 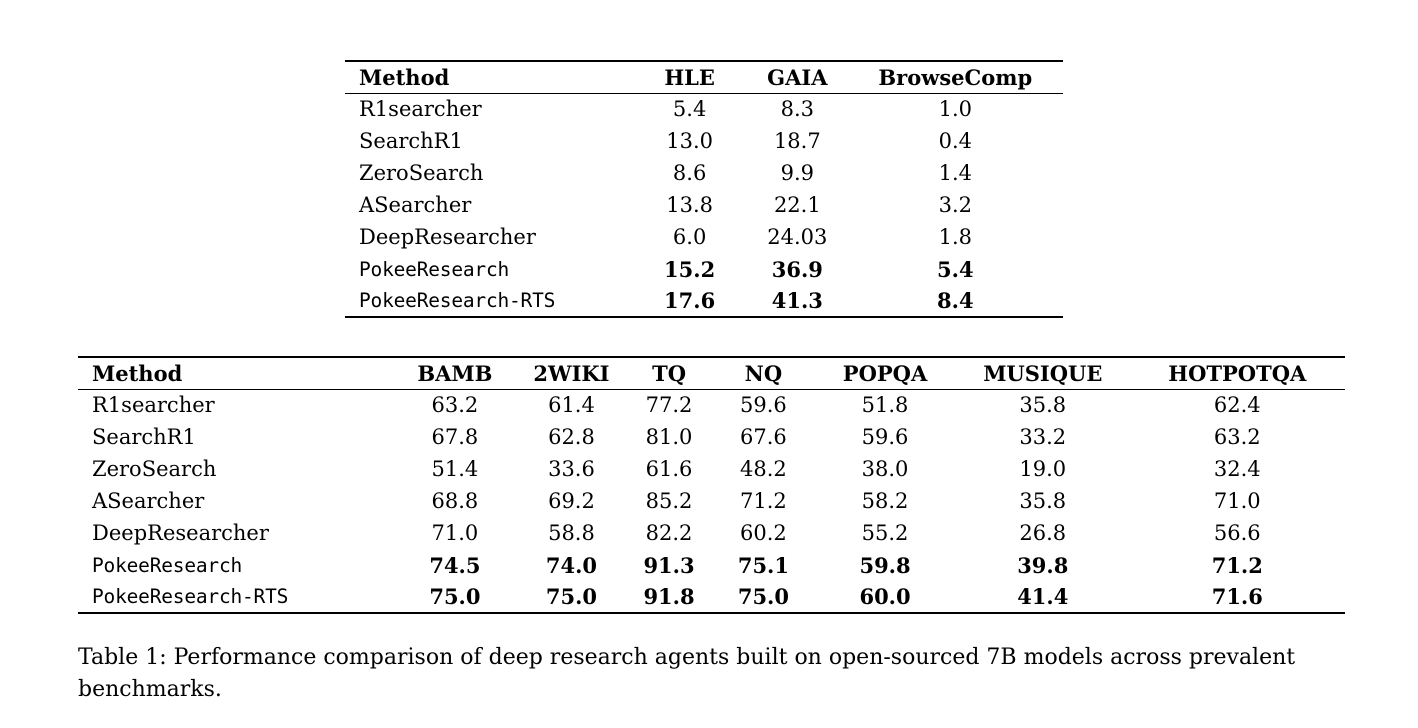 I want to click on value-cell: 36.9, so click(x=797, y=269).